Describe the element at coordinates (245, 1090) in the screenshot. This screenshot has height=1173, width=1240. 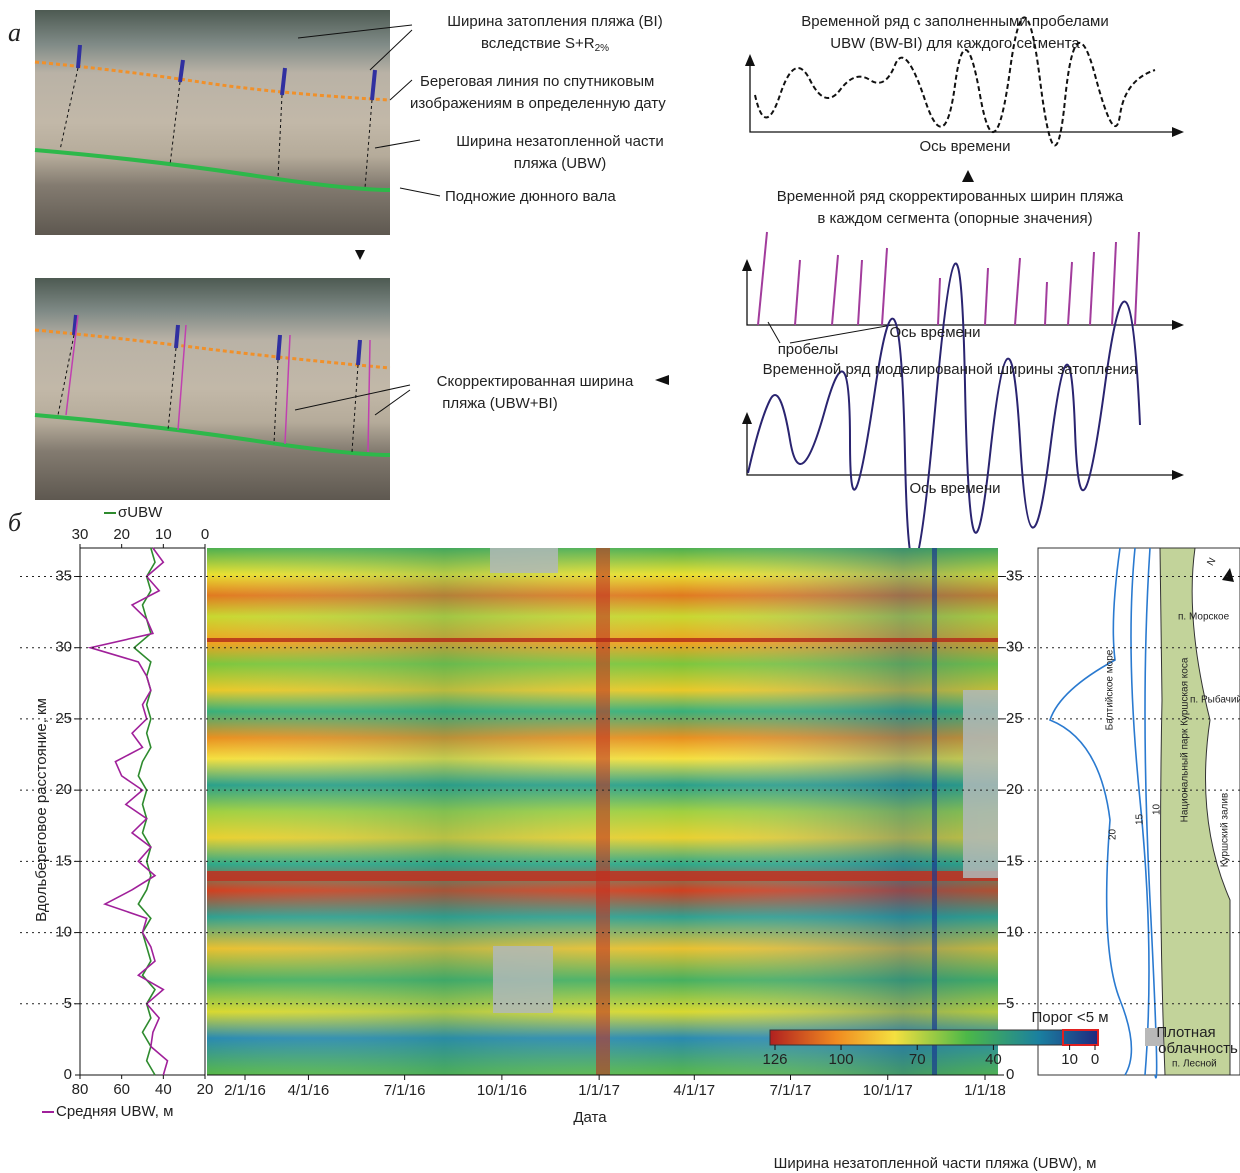
I see `x-tick-label: 2/1/16` at that location.